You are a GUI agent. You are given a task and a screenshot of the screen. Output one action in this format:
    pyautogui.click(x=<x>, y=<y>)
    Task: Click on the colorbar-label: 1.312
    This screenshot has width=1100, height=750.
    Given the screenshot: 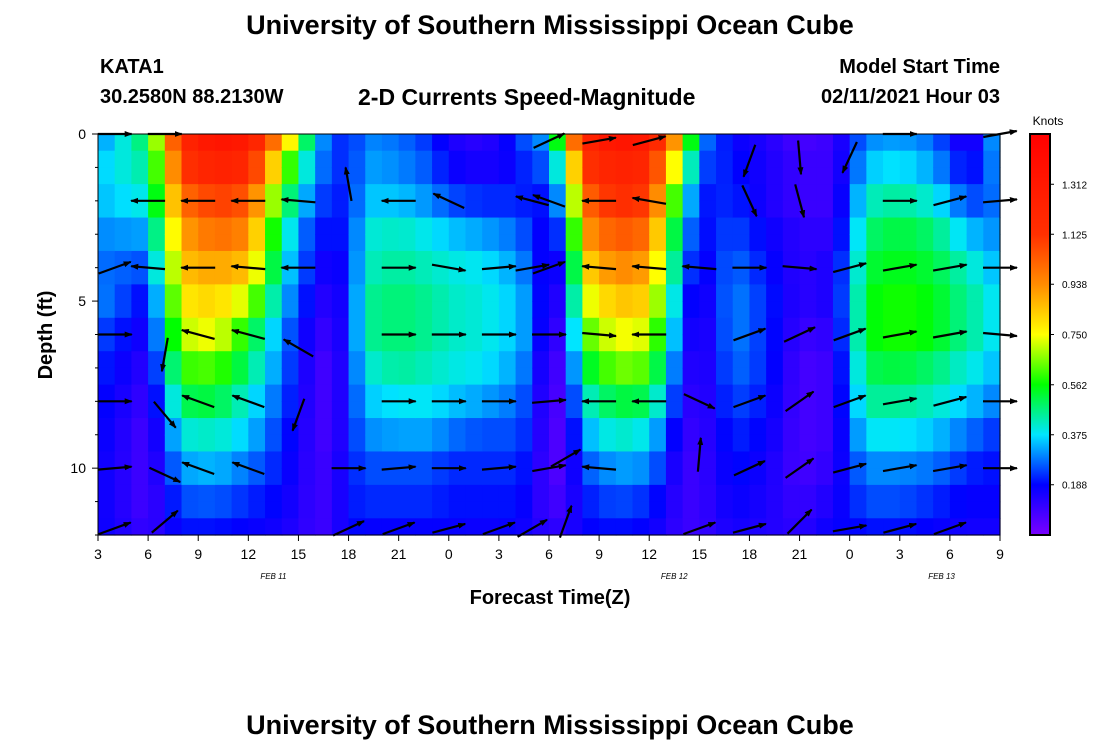 What is the action you would take?
    pyautogui.click(x=1074, y=185)
    